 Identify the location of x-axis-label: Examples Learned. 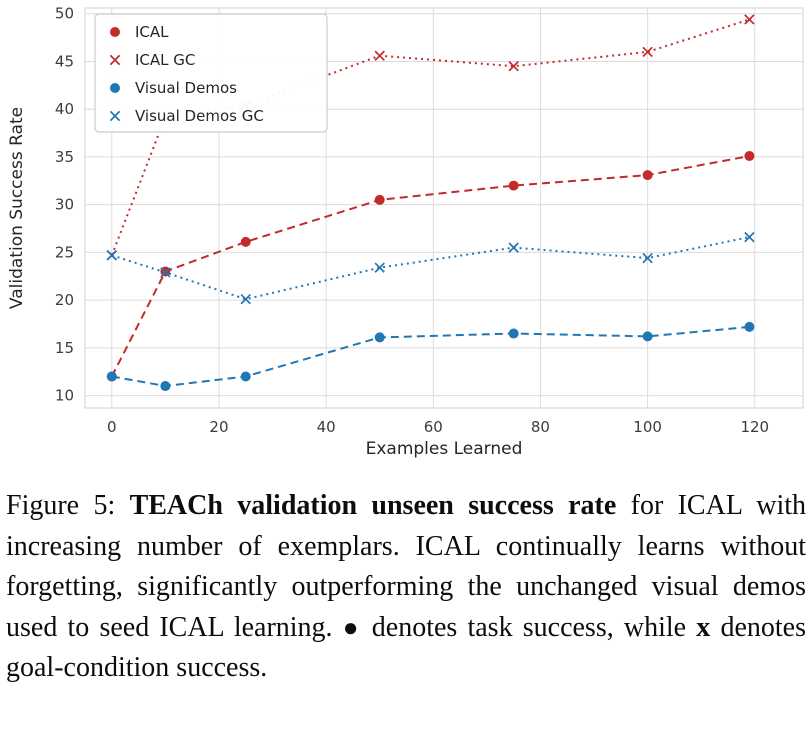
(444, 449).